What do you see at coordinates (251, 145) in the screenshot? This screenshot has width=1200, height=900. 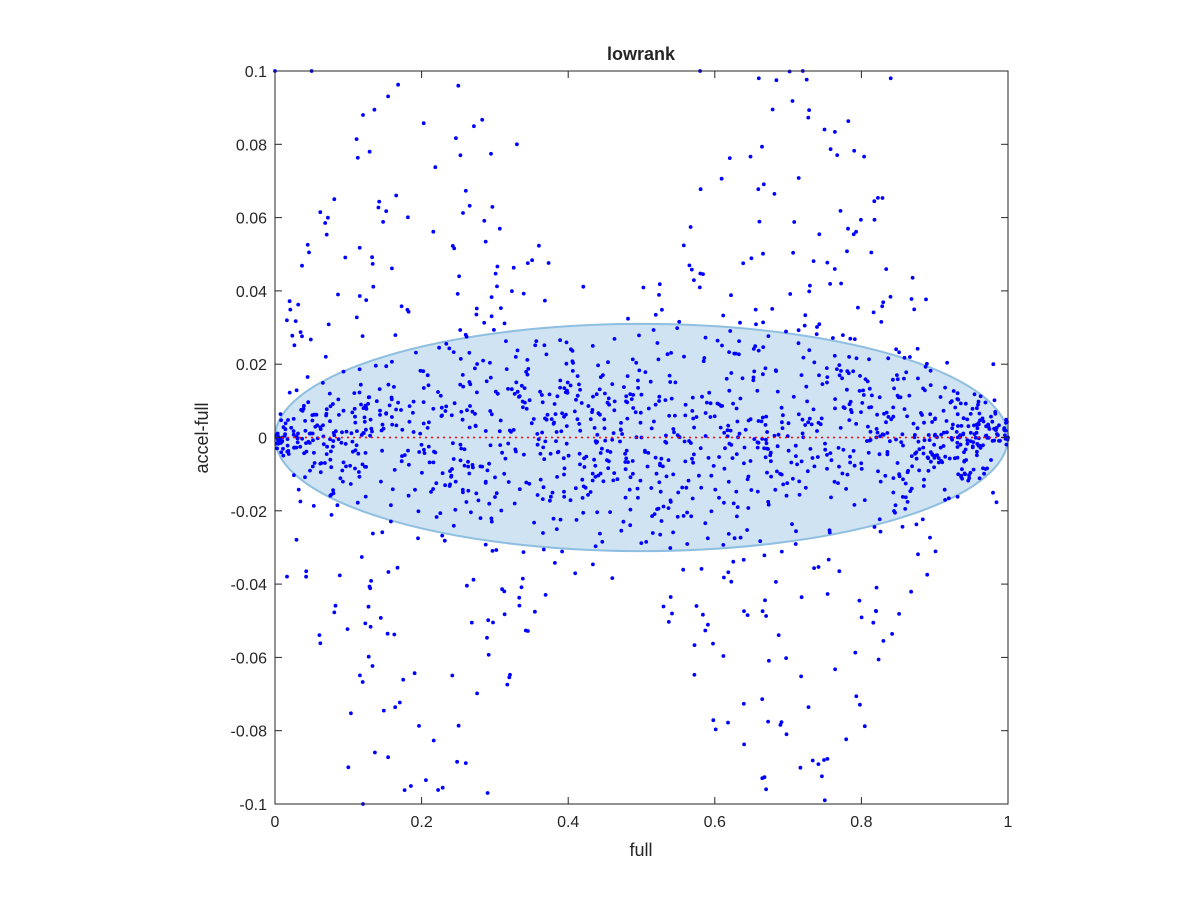 I see `y-tick-label: 0.08` at bounding box center [251, 145].